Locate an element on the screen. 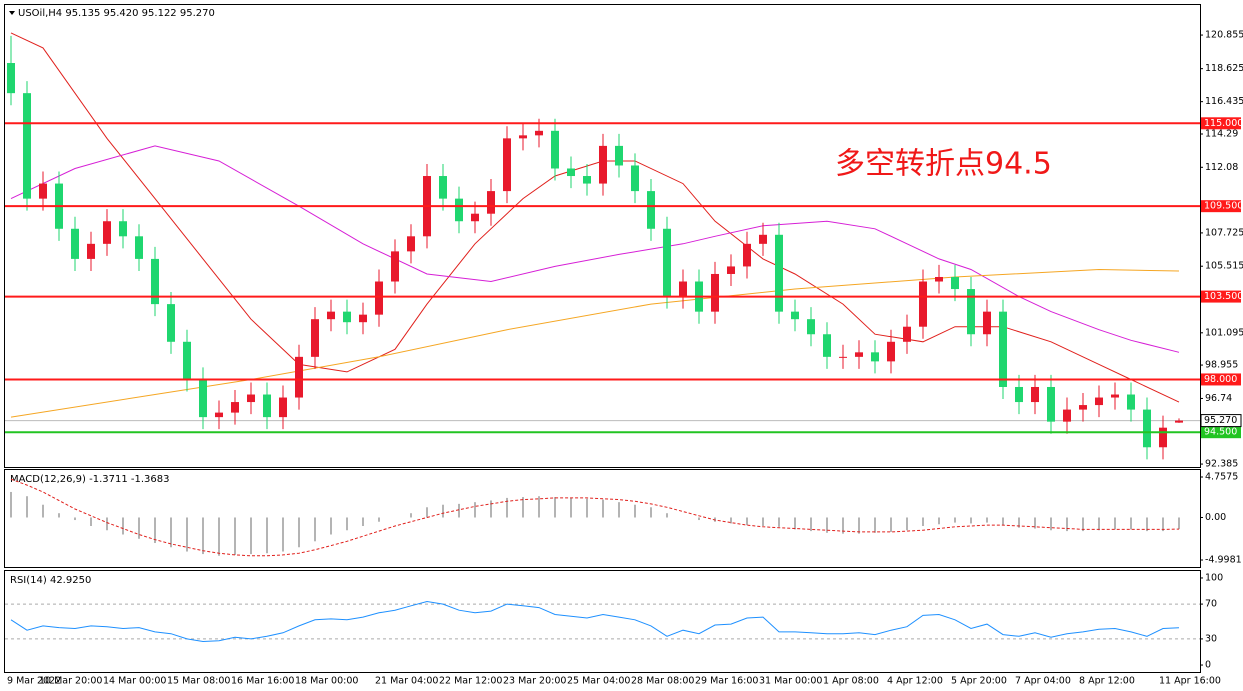 Image resolution: width=1243 pixels, height=691 pixels. x-tick-label: 29 Mar 16:00 is located at coordinates (726, 681).